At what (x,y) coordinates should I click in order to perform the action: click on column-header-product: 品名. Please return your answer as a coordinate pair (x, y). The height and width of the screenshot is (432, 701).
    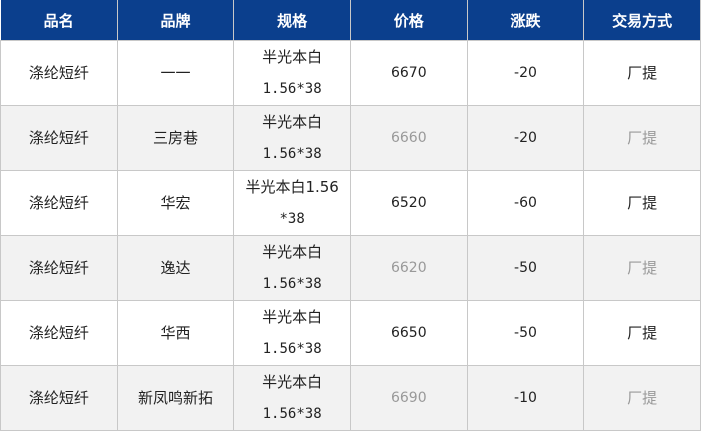
    Looking at the image, I should click on (59, 20).